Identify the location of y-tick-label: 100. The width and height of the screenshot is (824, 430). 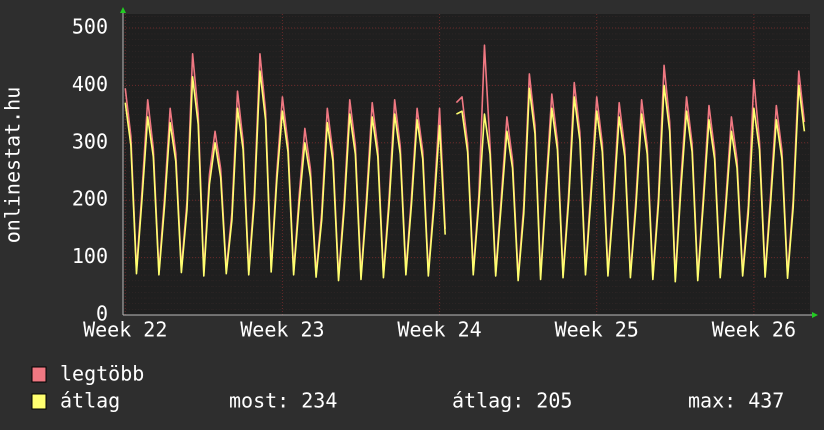
(90, 256).